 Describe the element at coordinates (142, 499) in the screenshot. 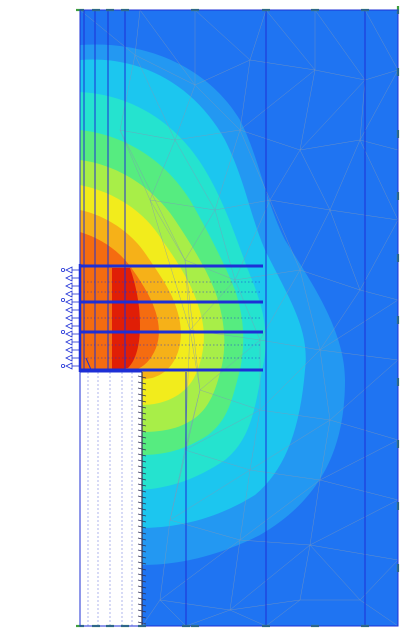

I see `retaining-wall` at that location.